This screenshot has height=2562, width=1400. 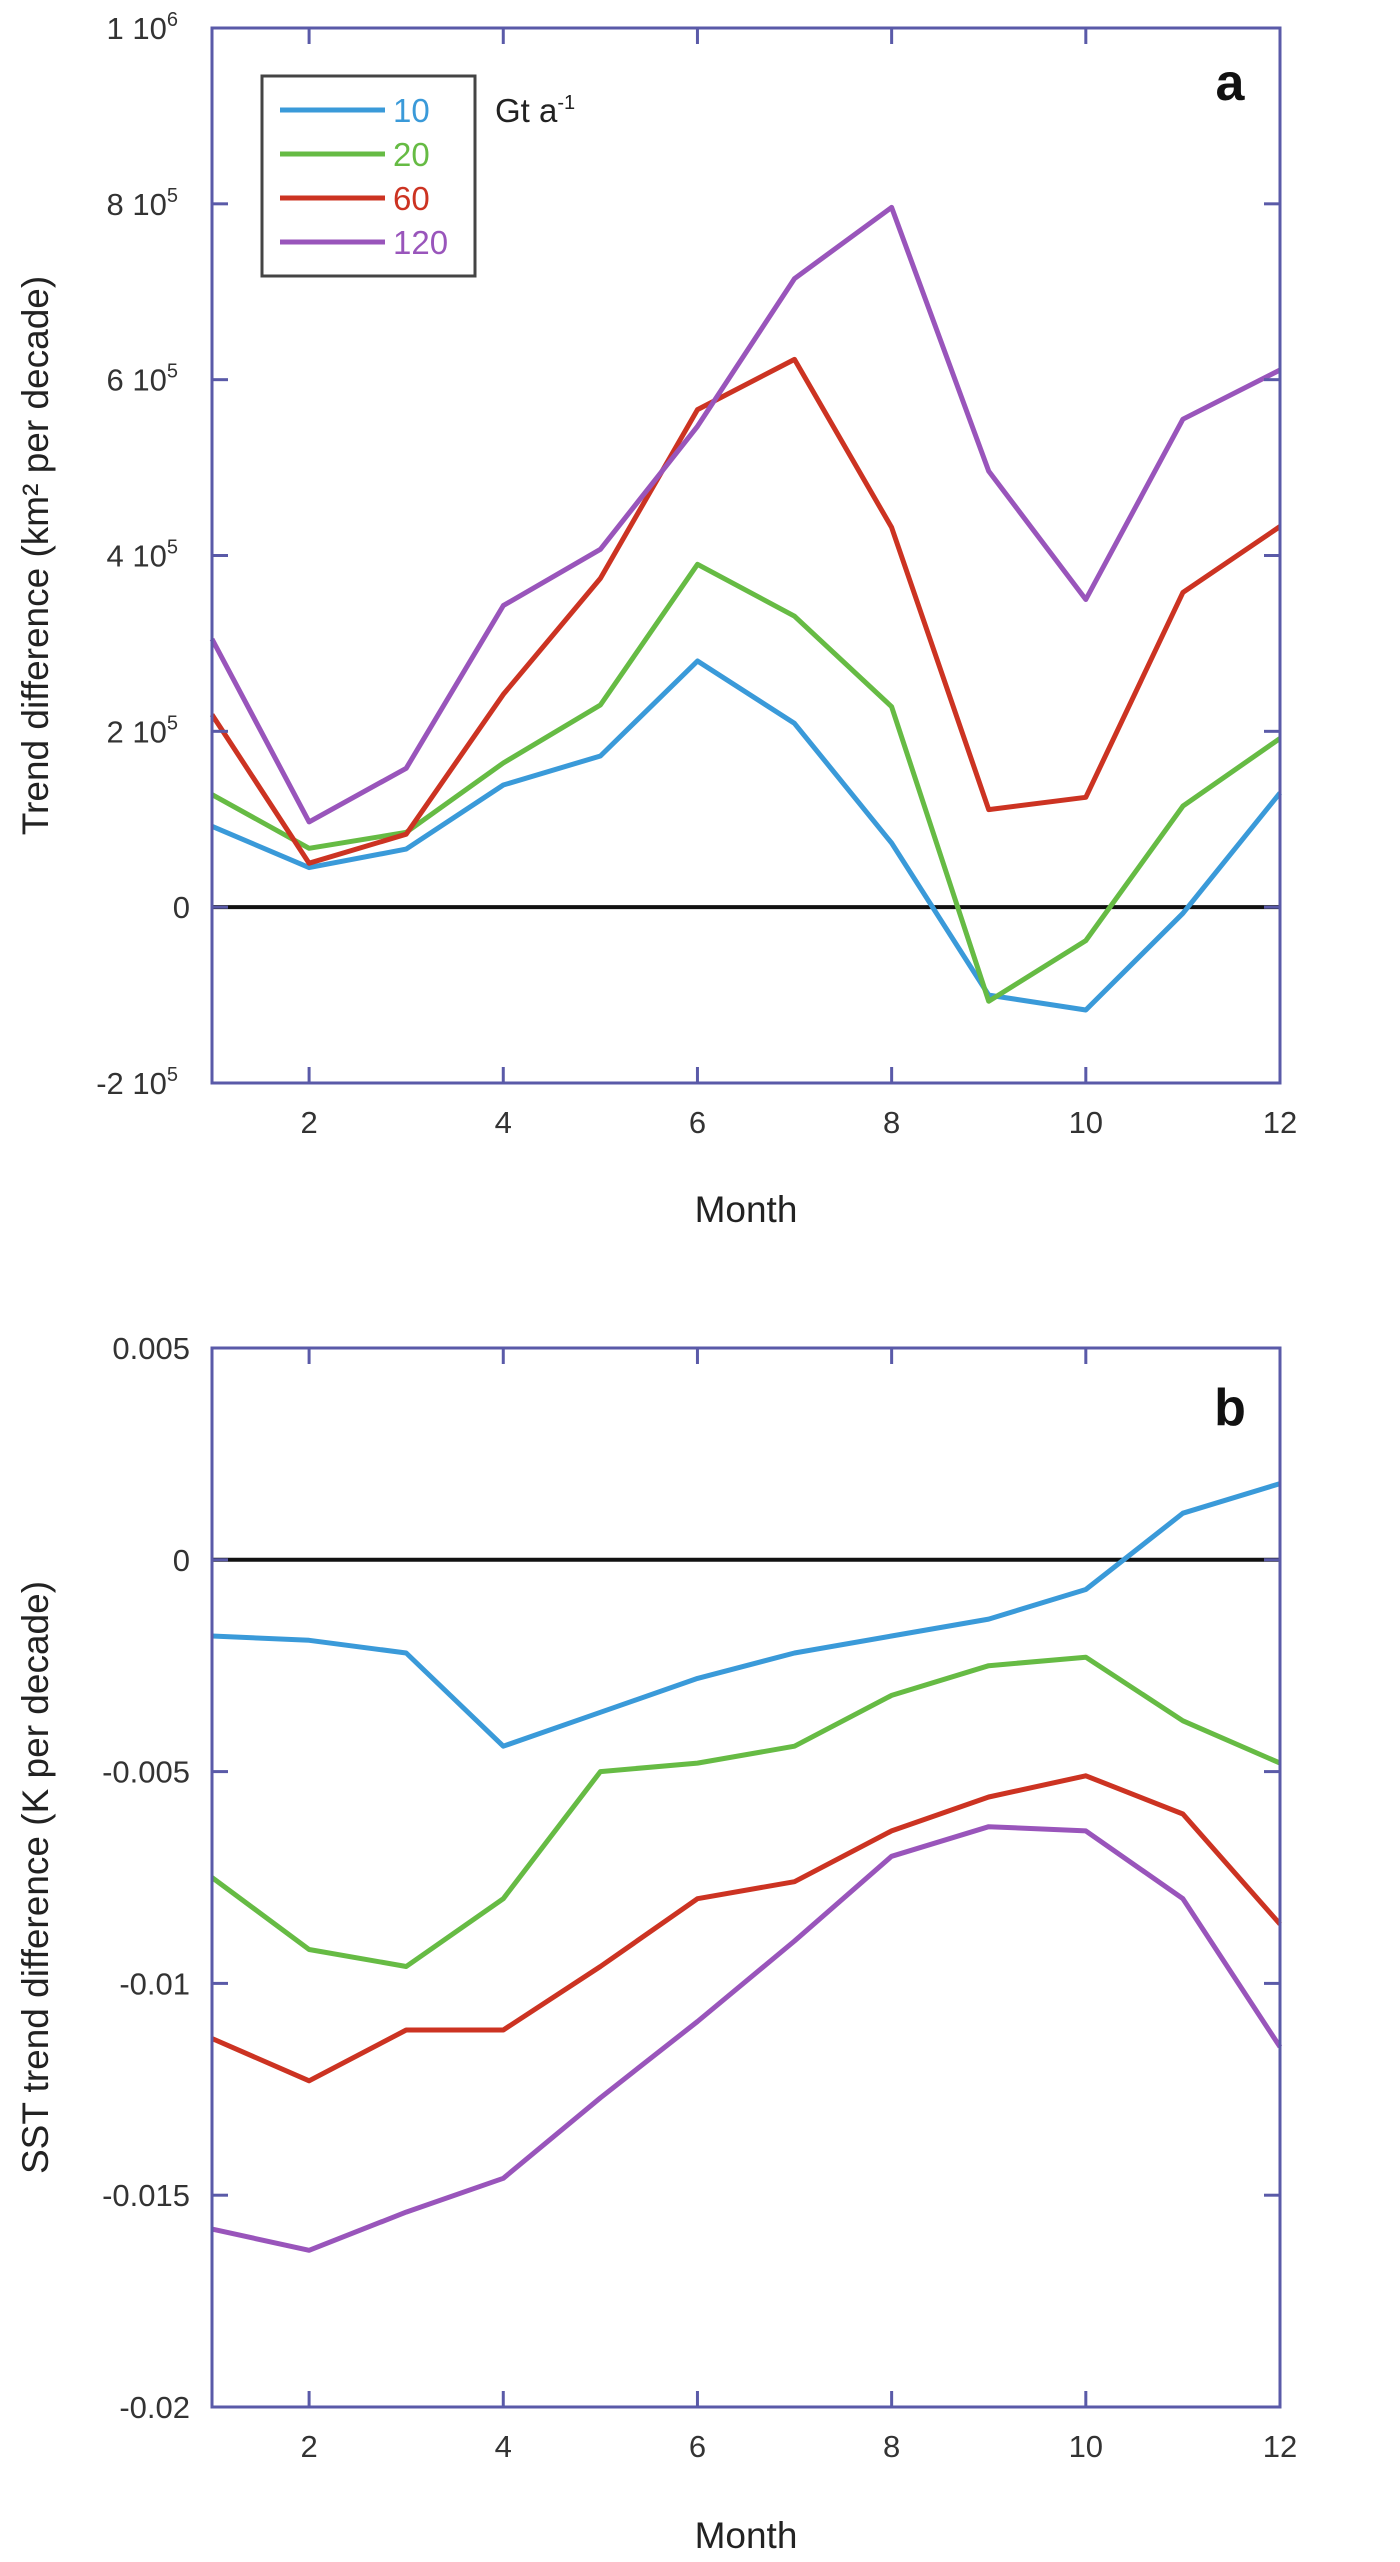 What do you see at coordinates (417, 176) in the screenshot?
I see `legend: 10 20 60 120 Gt a-1` at bounding box center [417, 176].